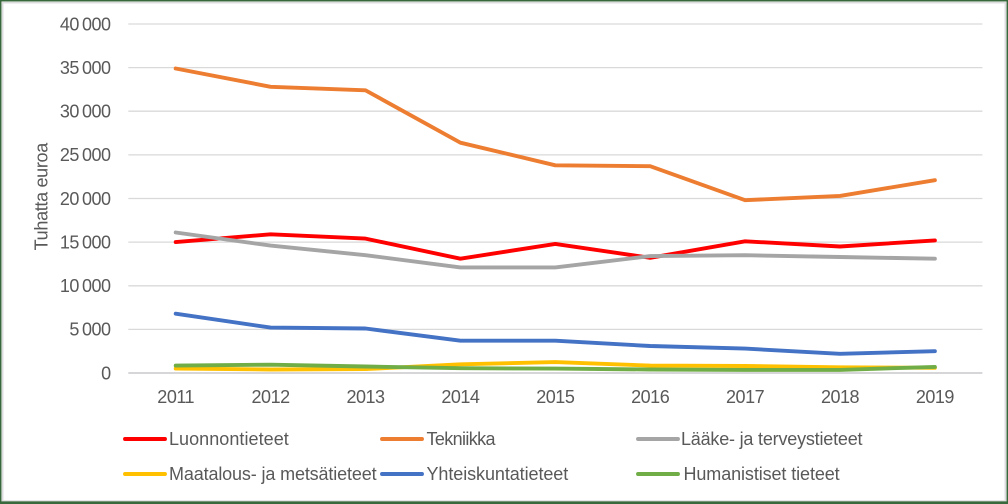 This screenshot has height=504, width=1008. Describe the element at coordinates (935, 397) in the screenshot. I see `svg-text: 2019` at that location.